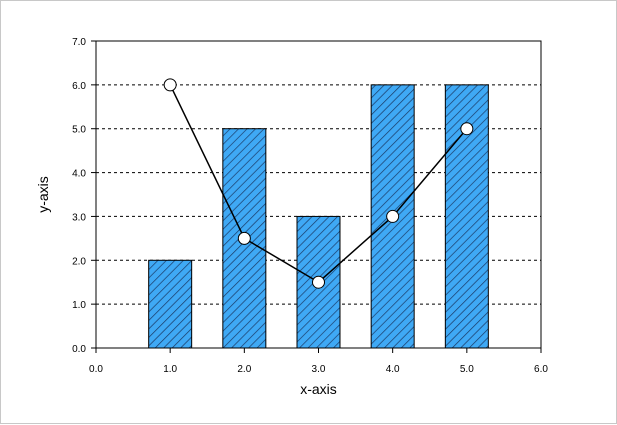 Image resolution: width=617 pixels, height=425 pixels. I want to click on y-tick-label-1: 1.0, so click(79, 305).